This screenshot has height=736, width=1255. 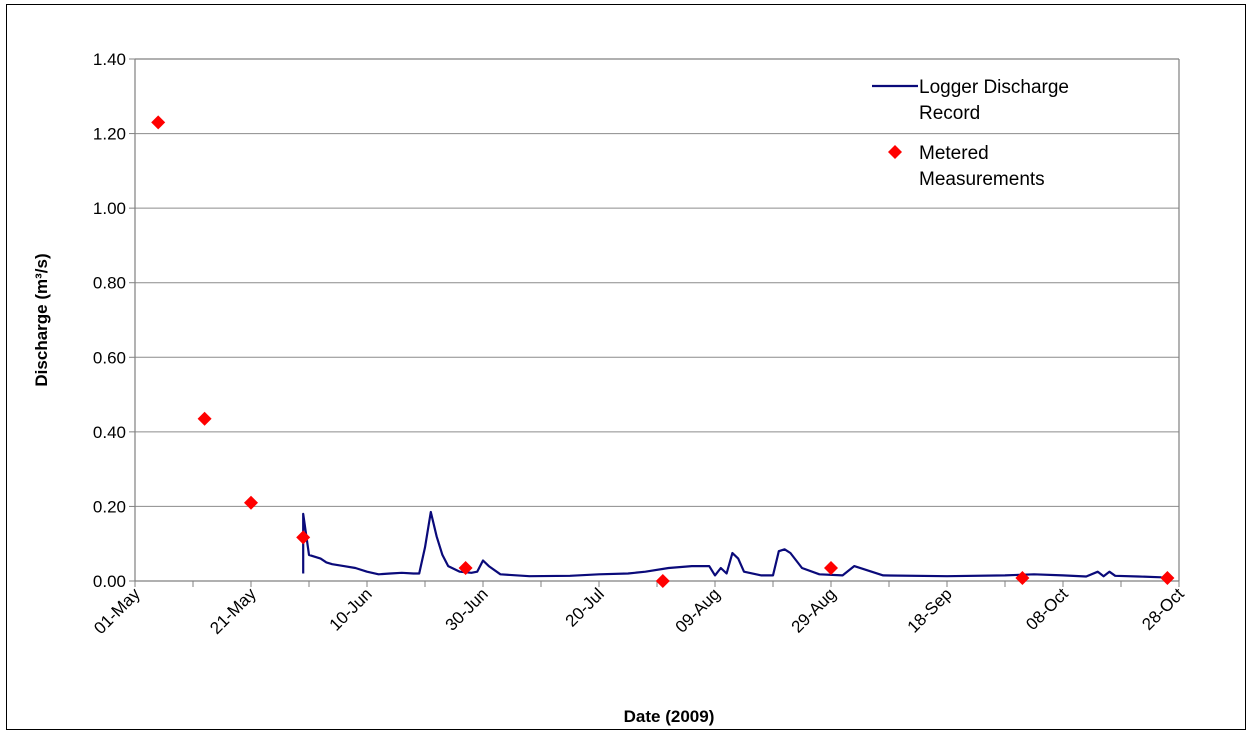 I want to click on x-tick-label: 28-Oct, so click(x=1163, y=609).